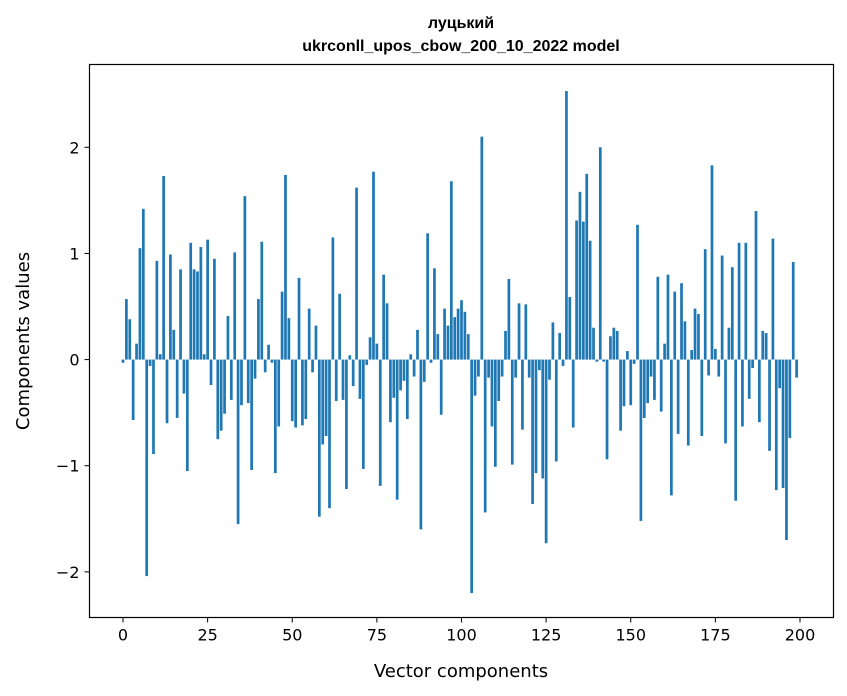  What do you see at coordinates (68, 466) in the screenshot?
I see `y-tick-label: −1` at bounding box center [68, 466].